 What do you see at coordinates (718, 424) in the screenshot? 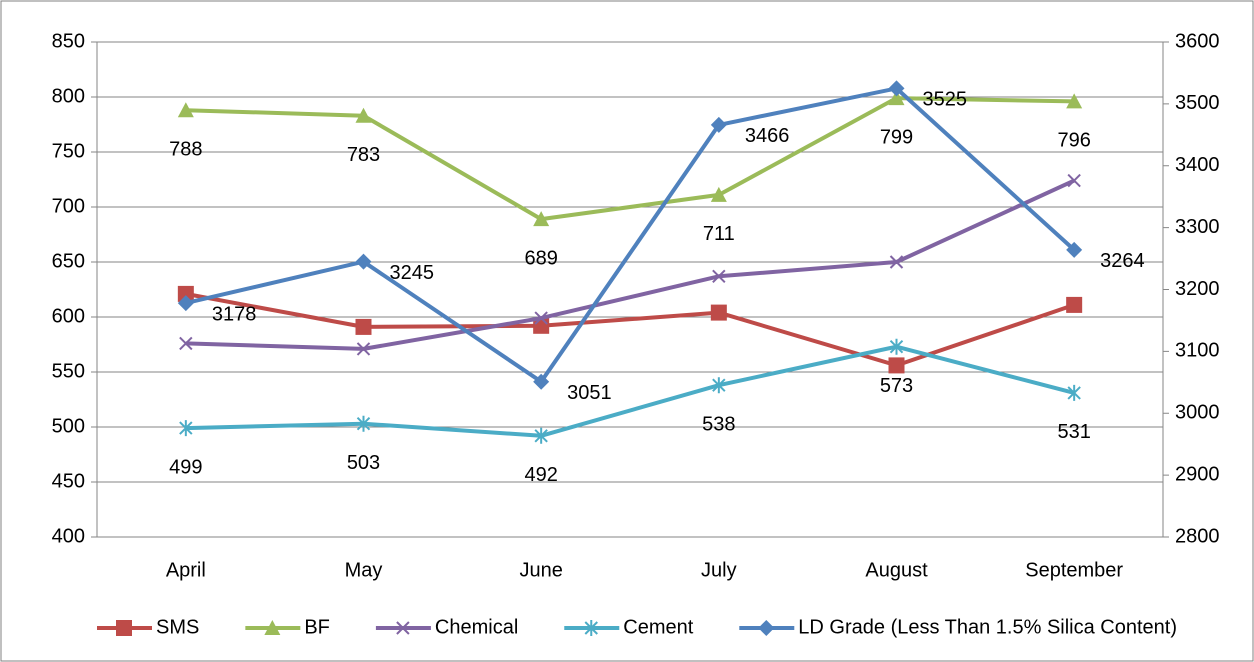
I see `data-label: 538` at bounding box center [718, 424].